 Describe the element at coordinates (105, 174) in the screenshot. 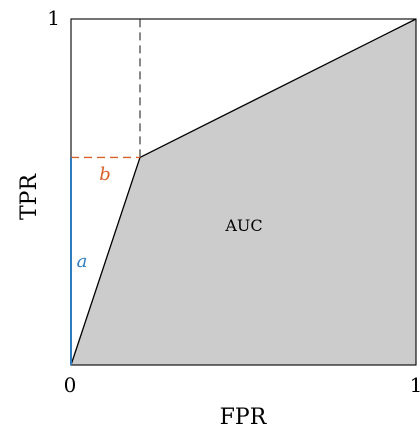

I see `segment-b-label: b` at that location.